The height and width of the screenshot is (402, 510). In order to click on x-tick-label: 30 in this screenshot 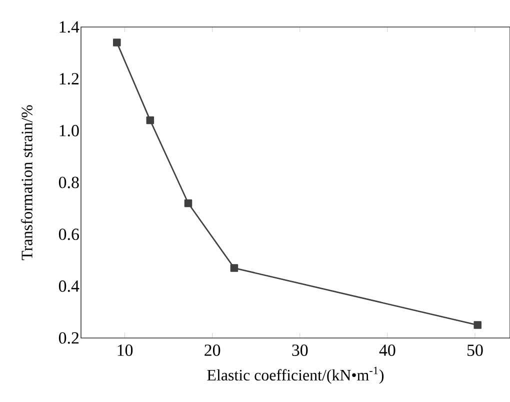, I will do `click(300, 350)`.